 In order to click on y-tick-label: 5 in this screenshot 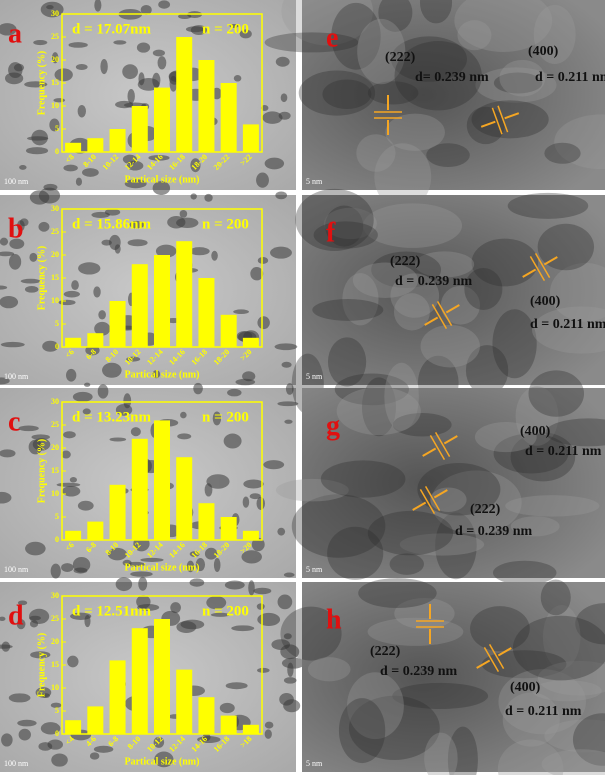, I will do `click(57, 516)`.